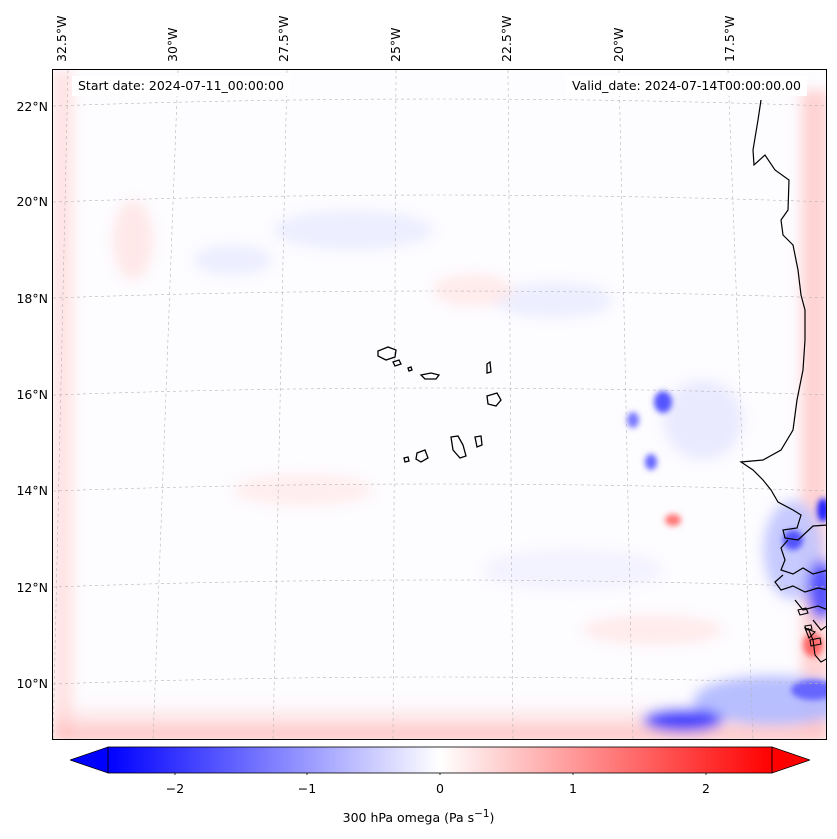 Image resolution: width=837 pixels, height=839 pixels. I want to click on colorbar-units-base: Pa s, so click(462, 818).